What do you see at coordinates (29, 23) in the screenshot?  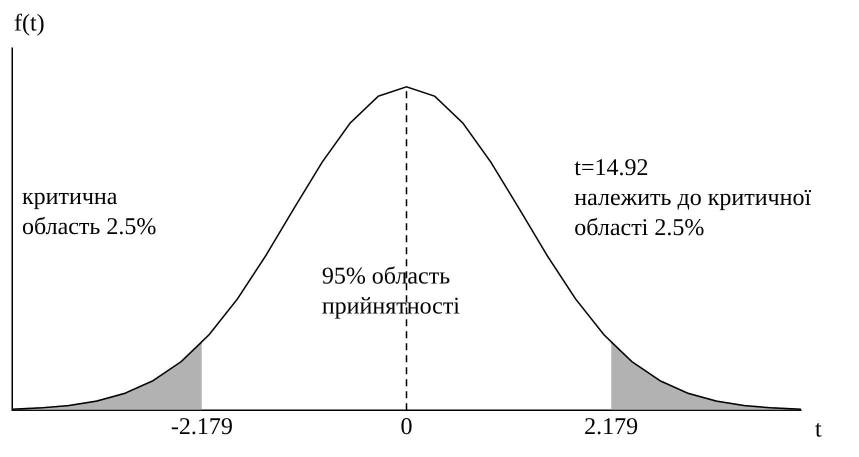 I see `y-axis-title: f(t)` at bounding box center [29, 23].